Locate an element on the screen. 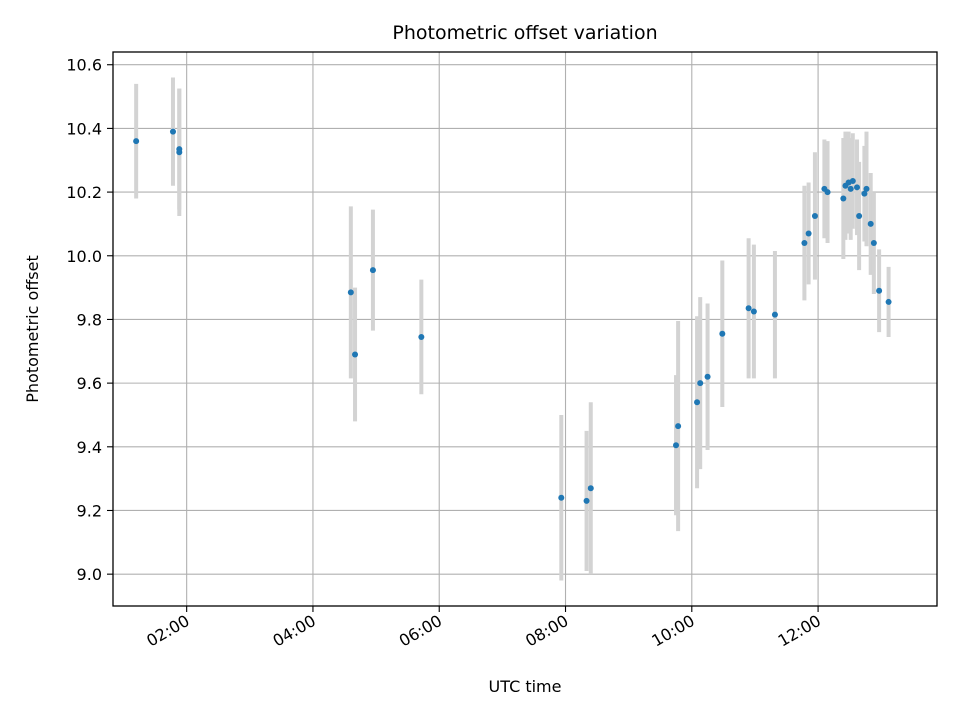 The image size is (960, 720). y-tick-label: 9.6 is located at coordinates (89, 383).